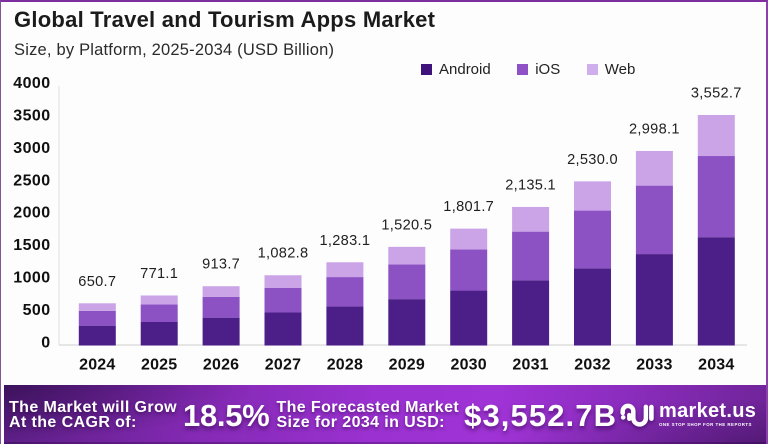 The image size is (768, 444). Describe the element at coordinates (406, 225) in the screenshot. I see `svg-text: 1,520.5` at that location.